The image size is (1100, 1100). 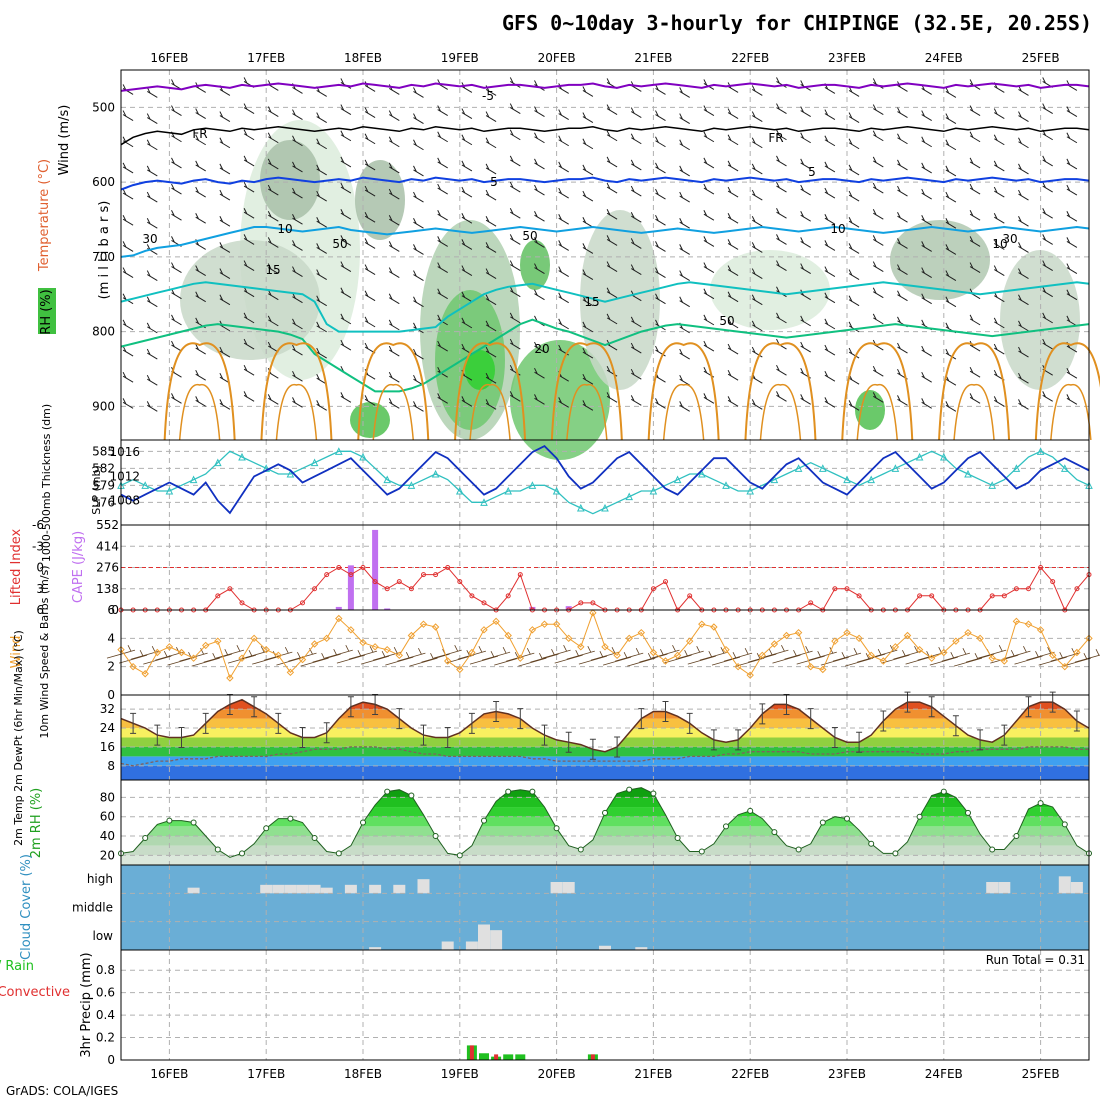 I want to click on y-tick-label: 579, so click(x=103, y=485).